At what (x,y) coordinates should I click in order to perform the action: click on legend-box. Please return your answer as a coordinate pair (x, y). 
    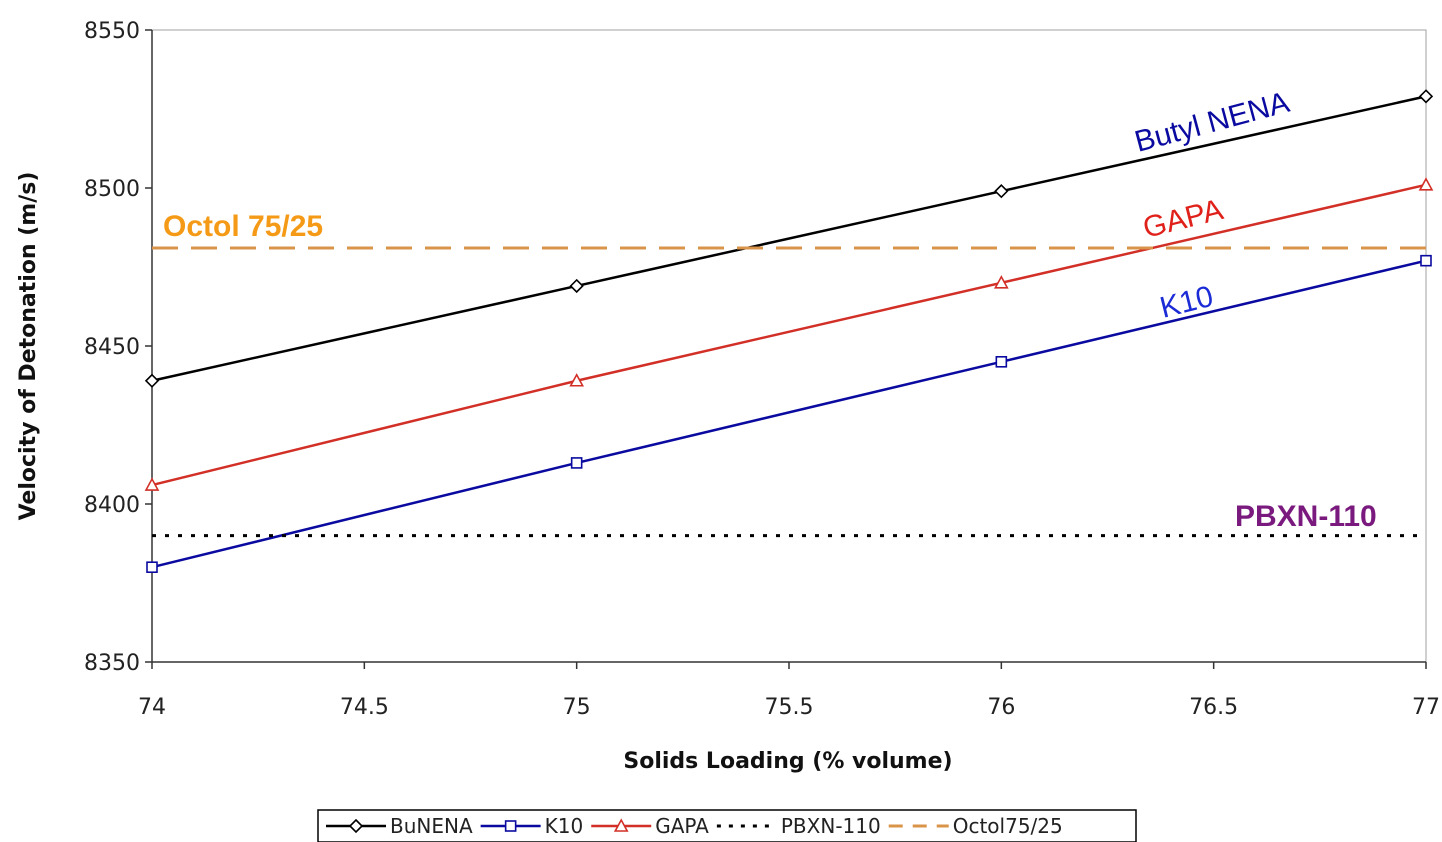
    Looking at the image, I should click on (727, 825).